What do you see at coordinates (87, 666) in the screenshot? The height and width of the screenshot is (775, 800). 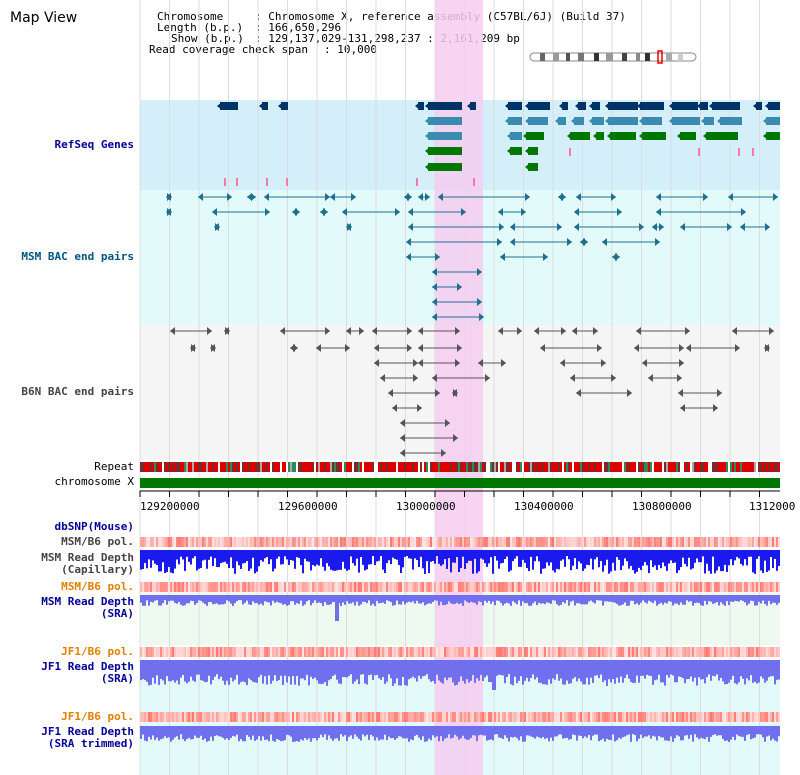 I see `track-label-jf1-depth: JF1 Read Depth` at bounding box center [87, 666].